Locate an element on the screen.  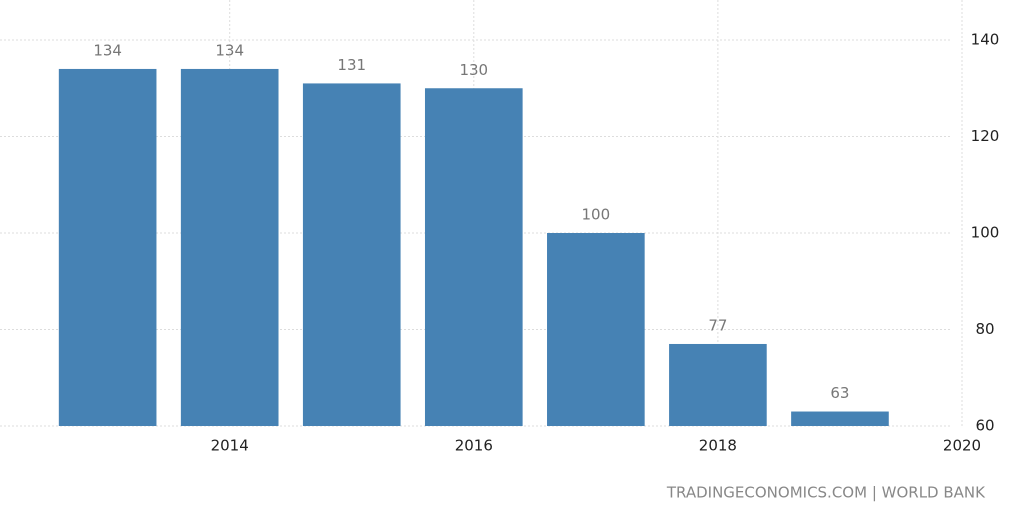
value-label: 131 is located at coordinates (351, 65).